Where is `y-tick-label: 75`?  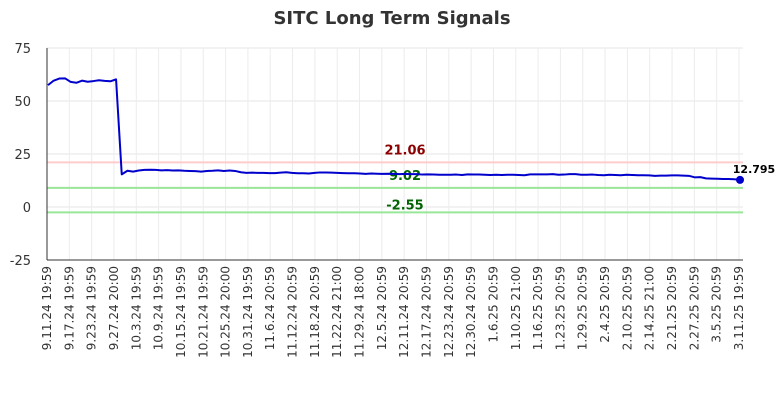
y-tick-label: 75 is located at coordinates (22, 49).